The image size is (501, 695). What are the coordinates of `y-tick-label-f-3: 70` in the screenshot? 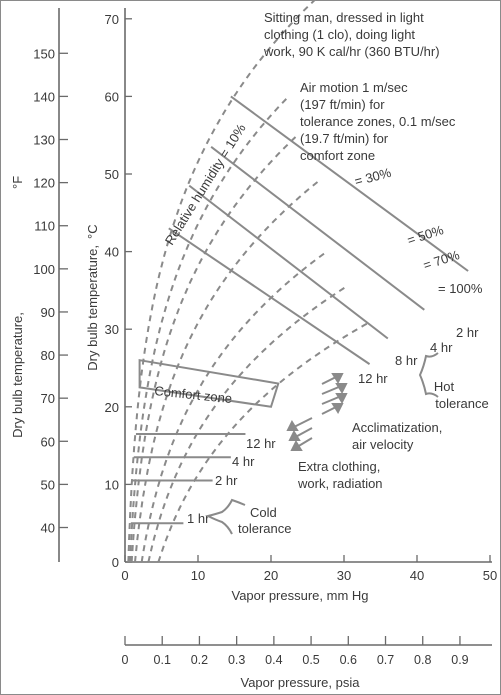 It's located at (48, 398).